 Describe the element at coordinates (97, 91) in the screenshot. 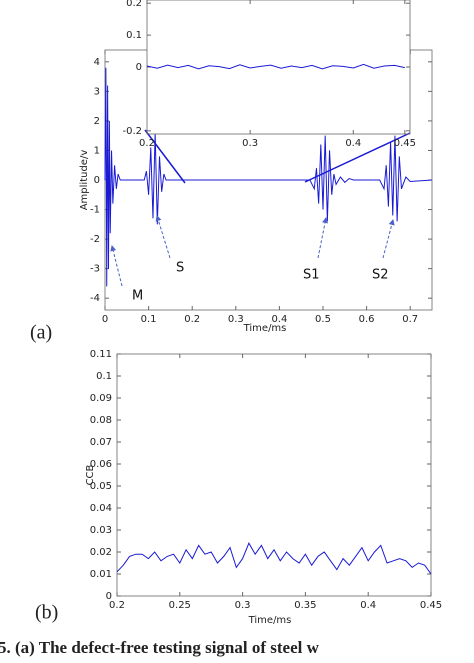

I see `y-tick-label: 3` at that location.